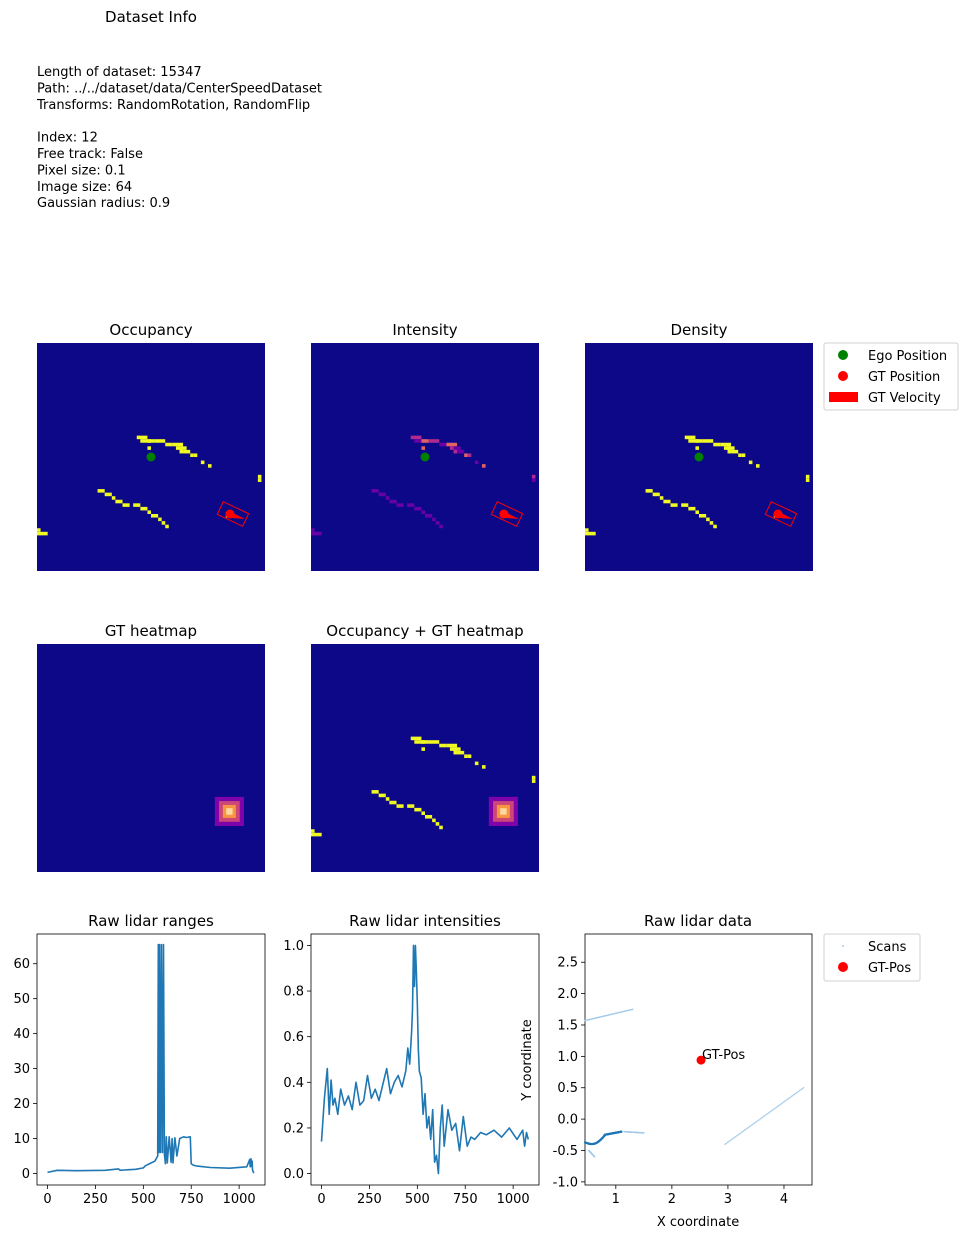  What do you see at coordinates (701, 1060) in the screenshot?
I see `gt-pos-marker` at bounding box center [701, 1060].